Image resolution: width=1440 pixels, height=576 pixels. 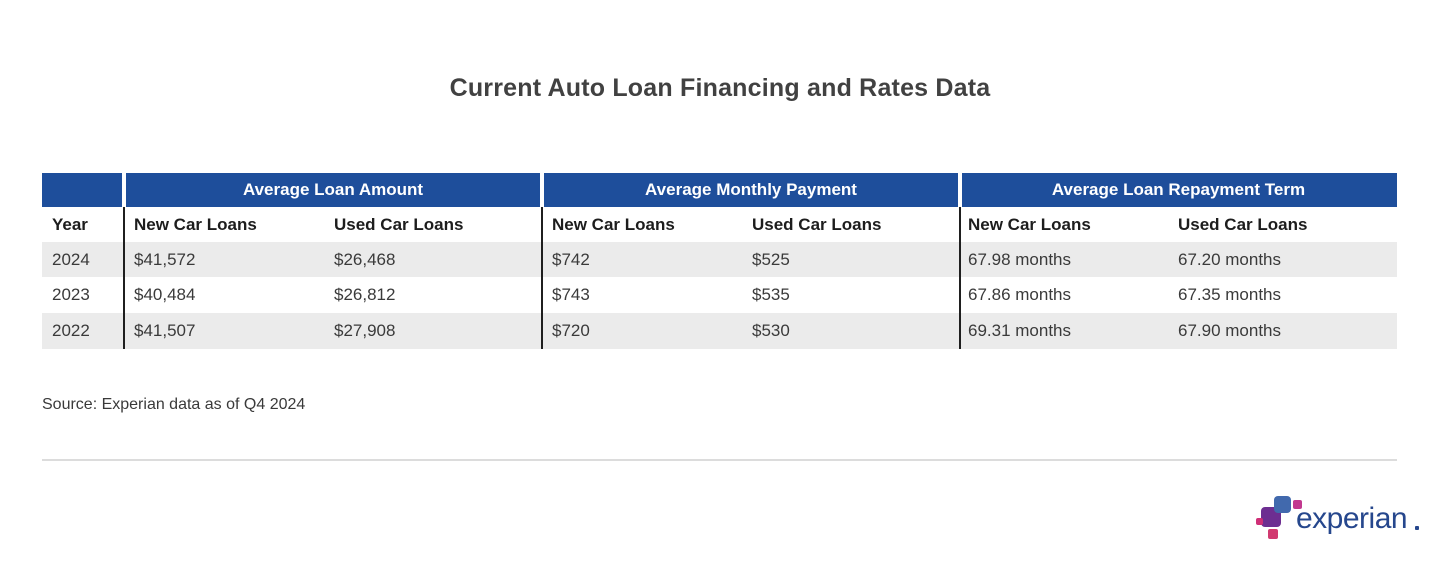 What do you see at coordinates (571, 259) in the screenshot?
I see `value-cell: $742` at bounding box center [571, 259].